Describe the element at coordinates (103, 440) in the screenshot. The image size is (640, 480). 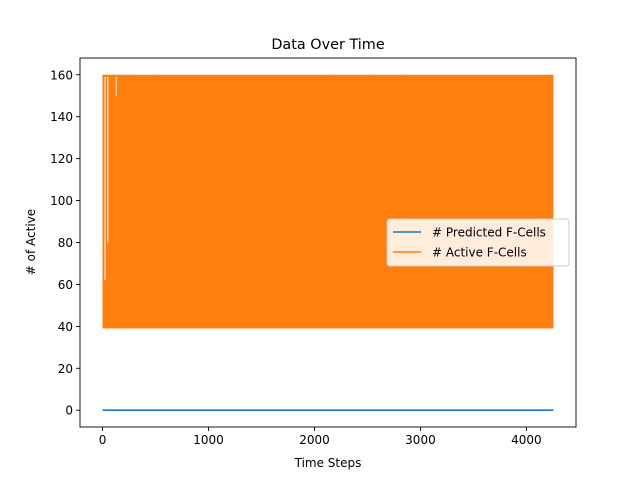
I see `x-tick-label-0: 0` at that location.